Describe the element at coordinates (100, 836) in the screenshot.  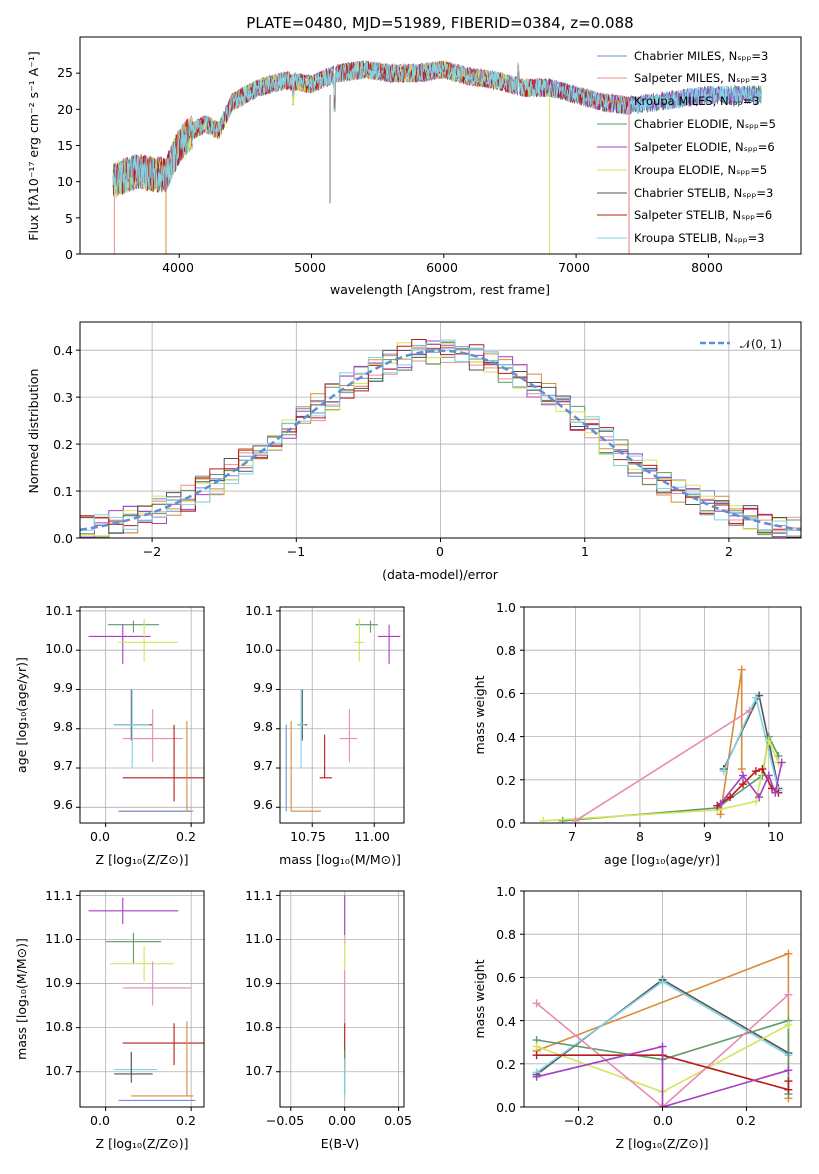
I see `age-vs-z-xtick: 0.0` at that location.